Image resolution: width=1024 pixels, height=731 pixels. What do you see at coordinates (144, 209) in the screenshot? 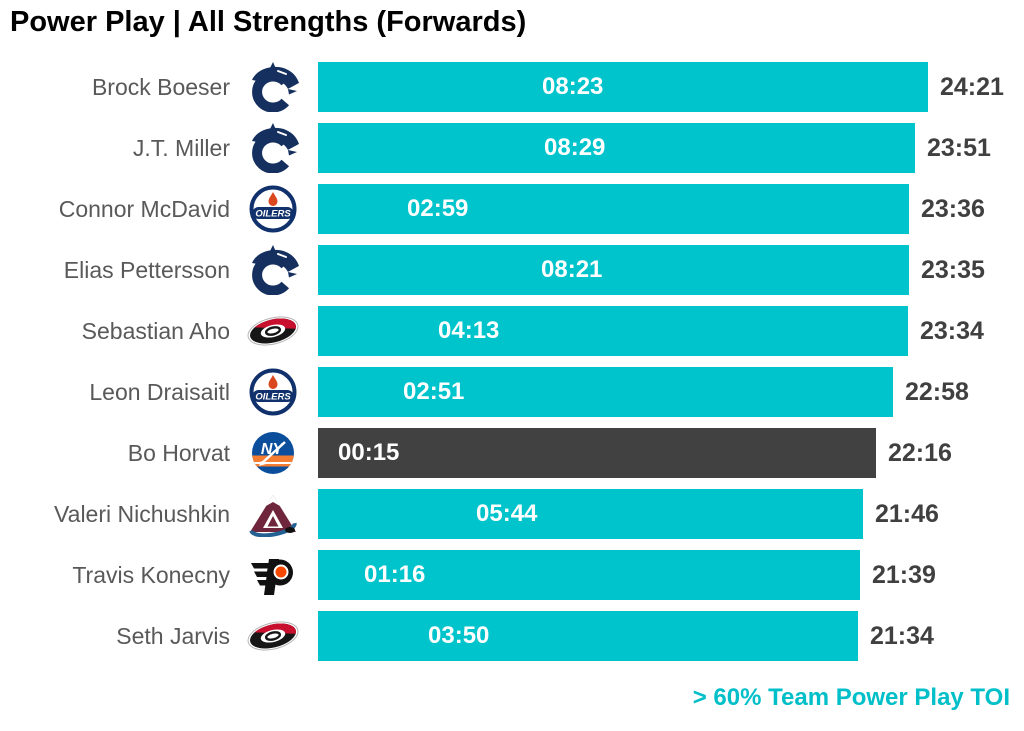
I see `player-name-label: Connor McDavid` at bounding box center [144, 209].